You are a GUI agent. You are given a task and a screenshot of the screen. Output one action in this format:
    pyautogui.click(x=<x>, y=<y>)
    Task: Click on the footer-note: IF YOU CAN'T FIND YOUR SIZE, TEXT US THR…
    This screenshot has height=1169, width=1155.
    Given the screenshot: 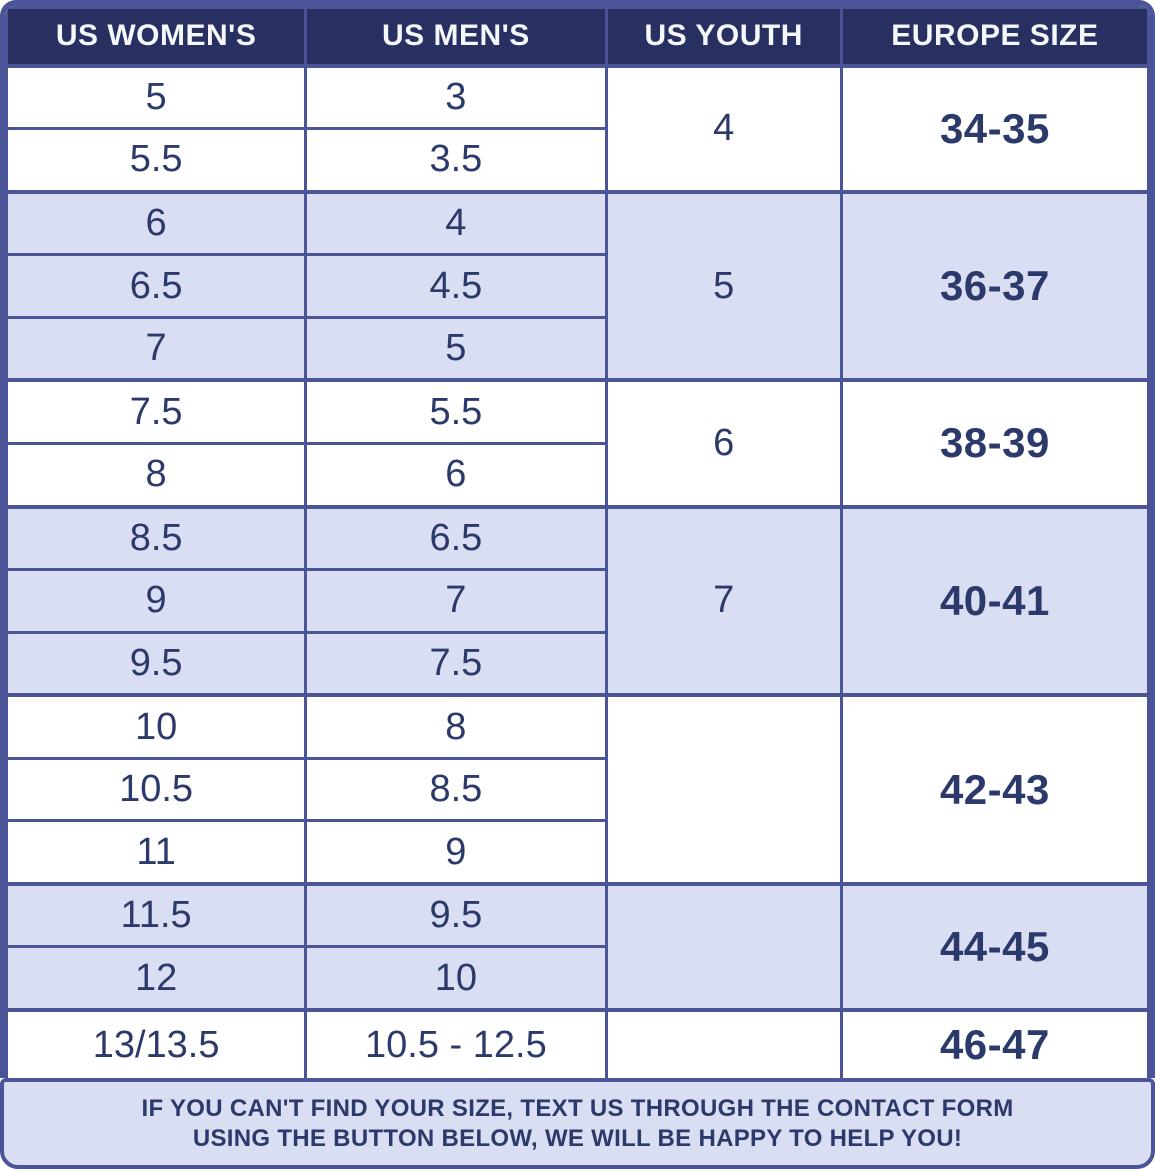 What is the action you would take?
    pyautogui.click(x=577, y=1123)
    